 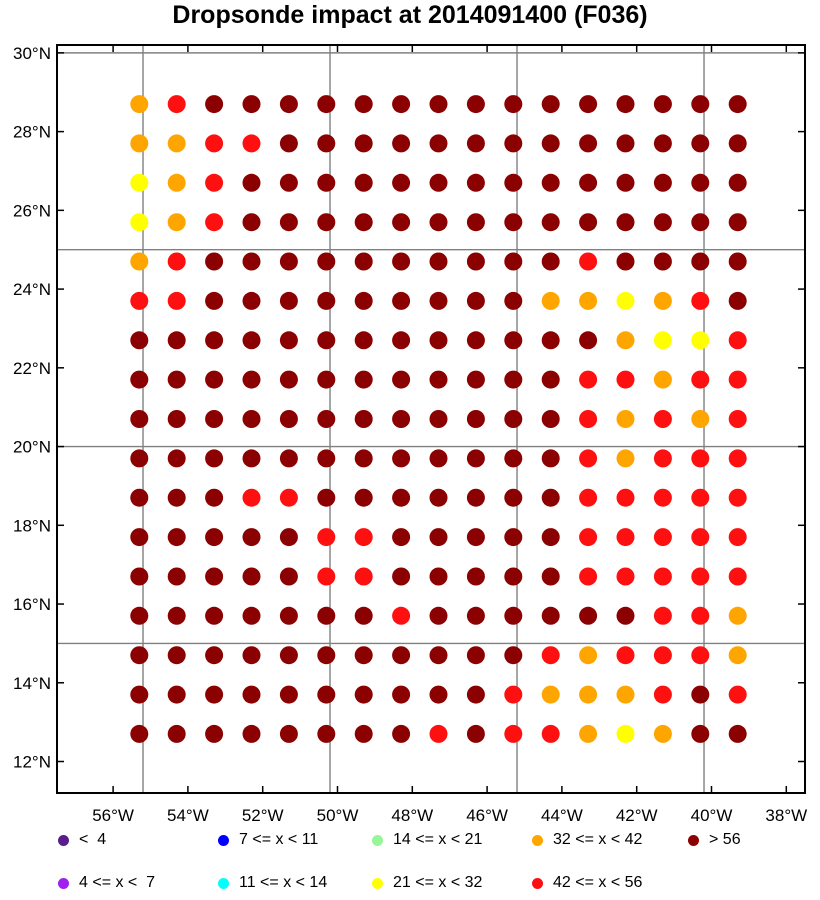 What do you see at coordinates (223, 840) in the screenshot?
I see `legend-swatch` at bounding box center [223, 840].